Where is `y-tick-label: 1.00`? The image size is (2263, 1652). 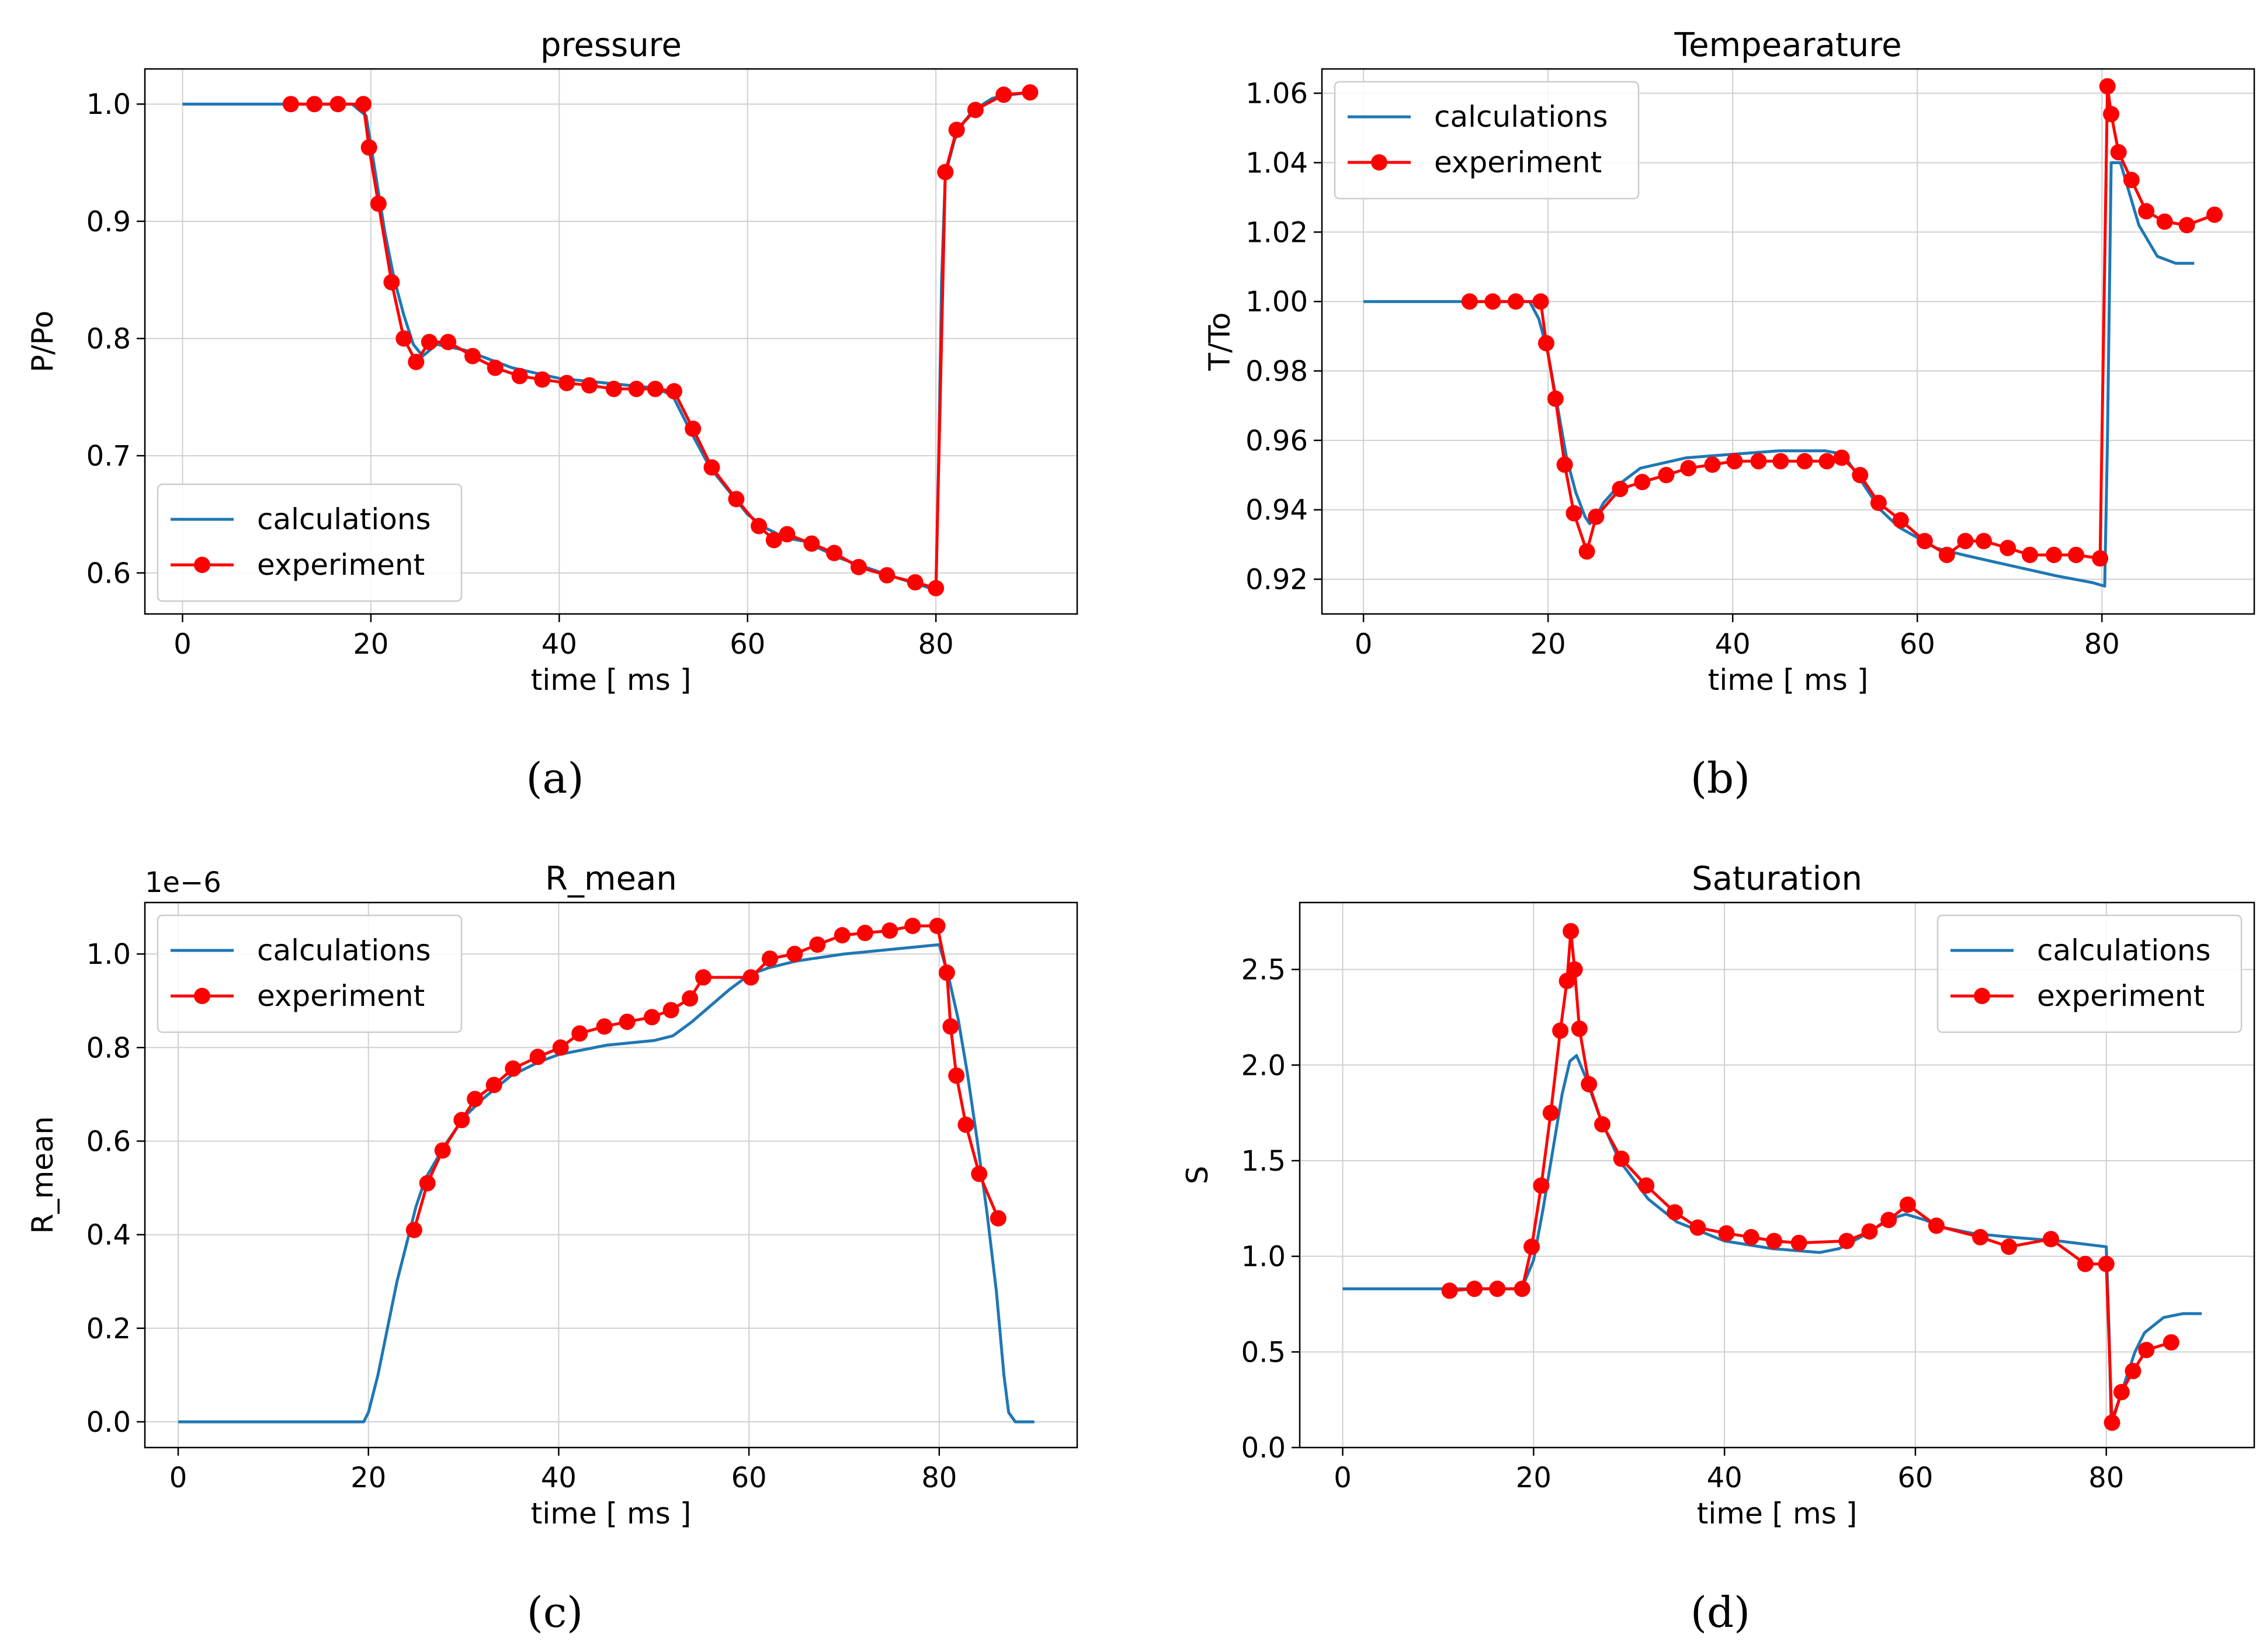 y-tick-label: 1.00 is located at coordinates (1277, 302).